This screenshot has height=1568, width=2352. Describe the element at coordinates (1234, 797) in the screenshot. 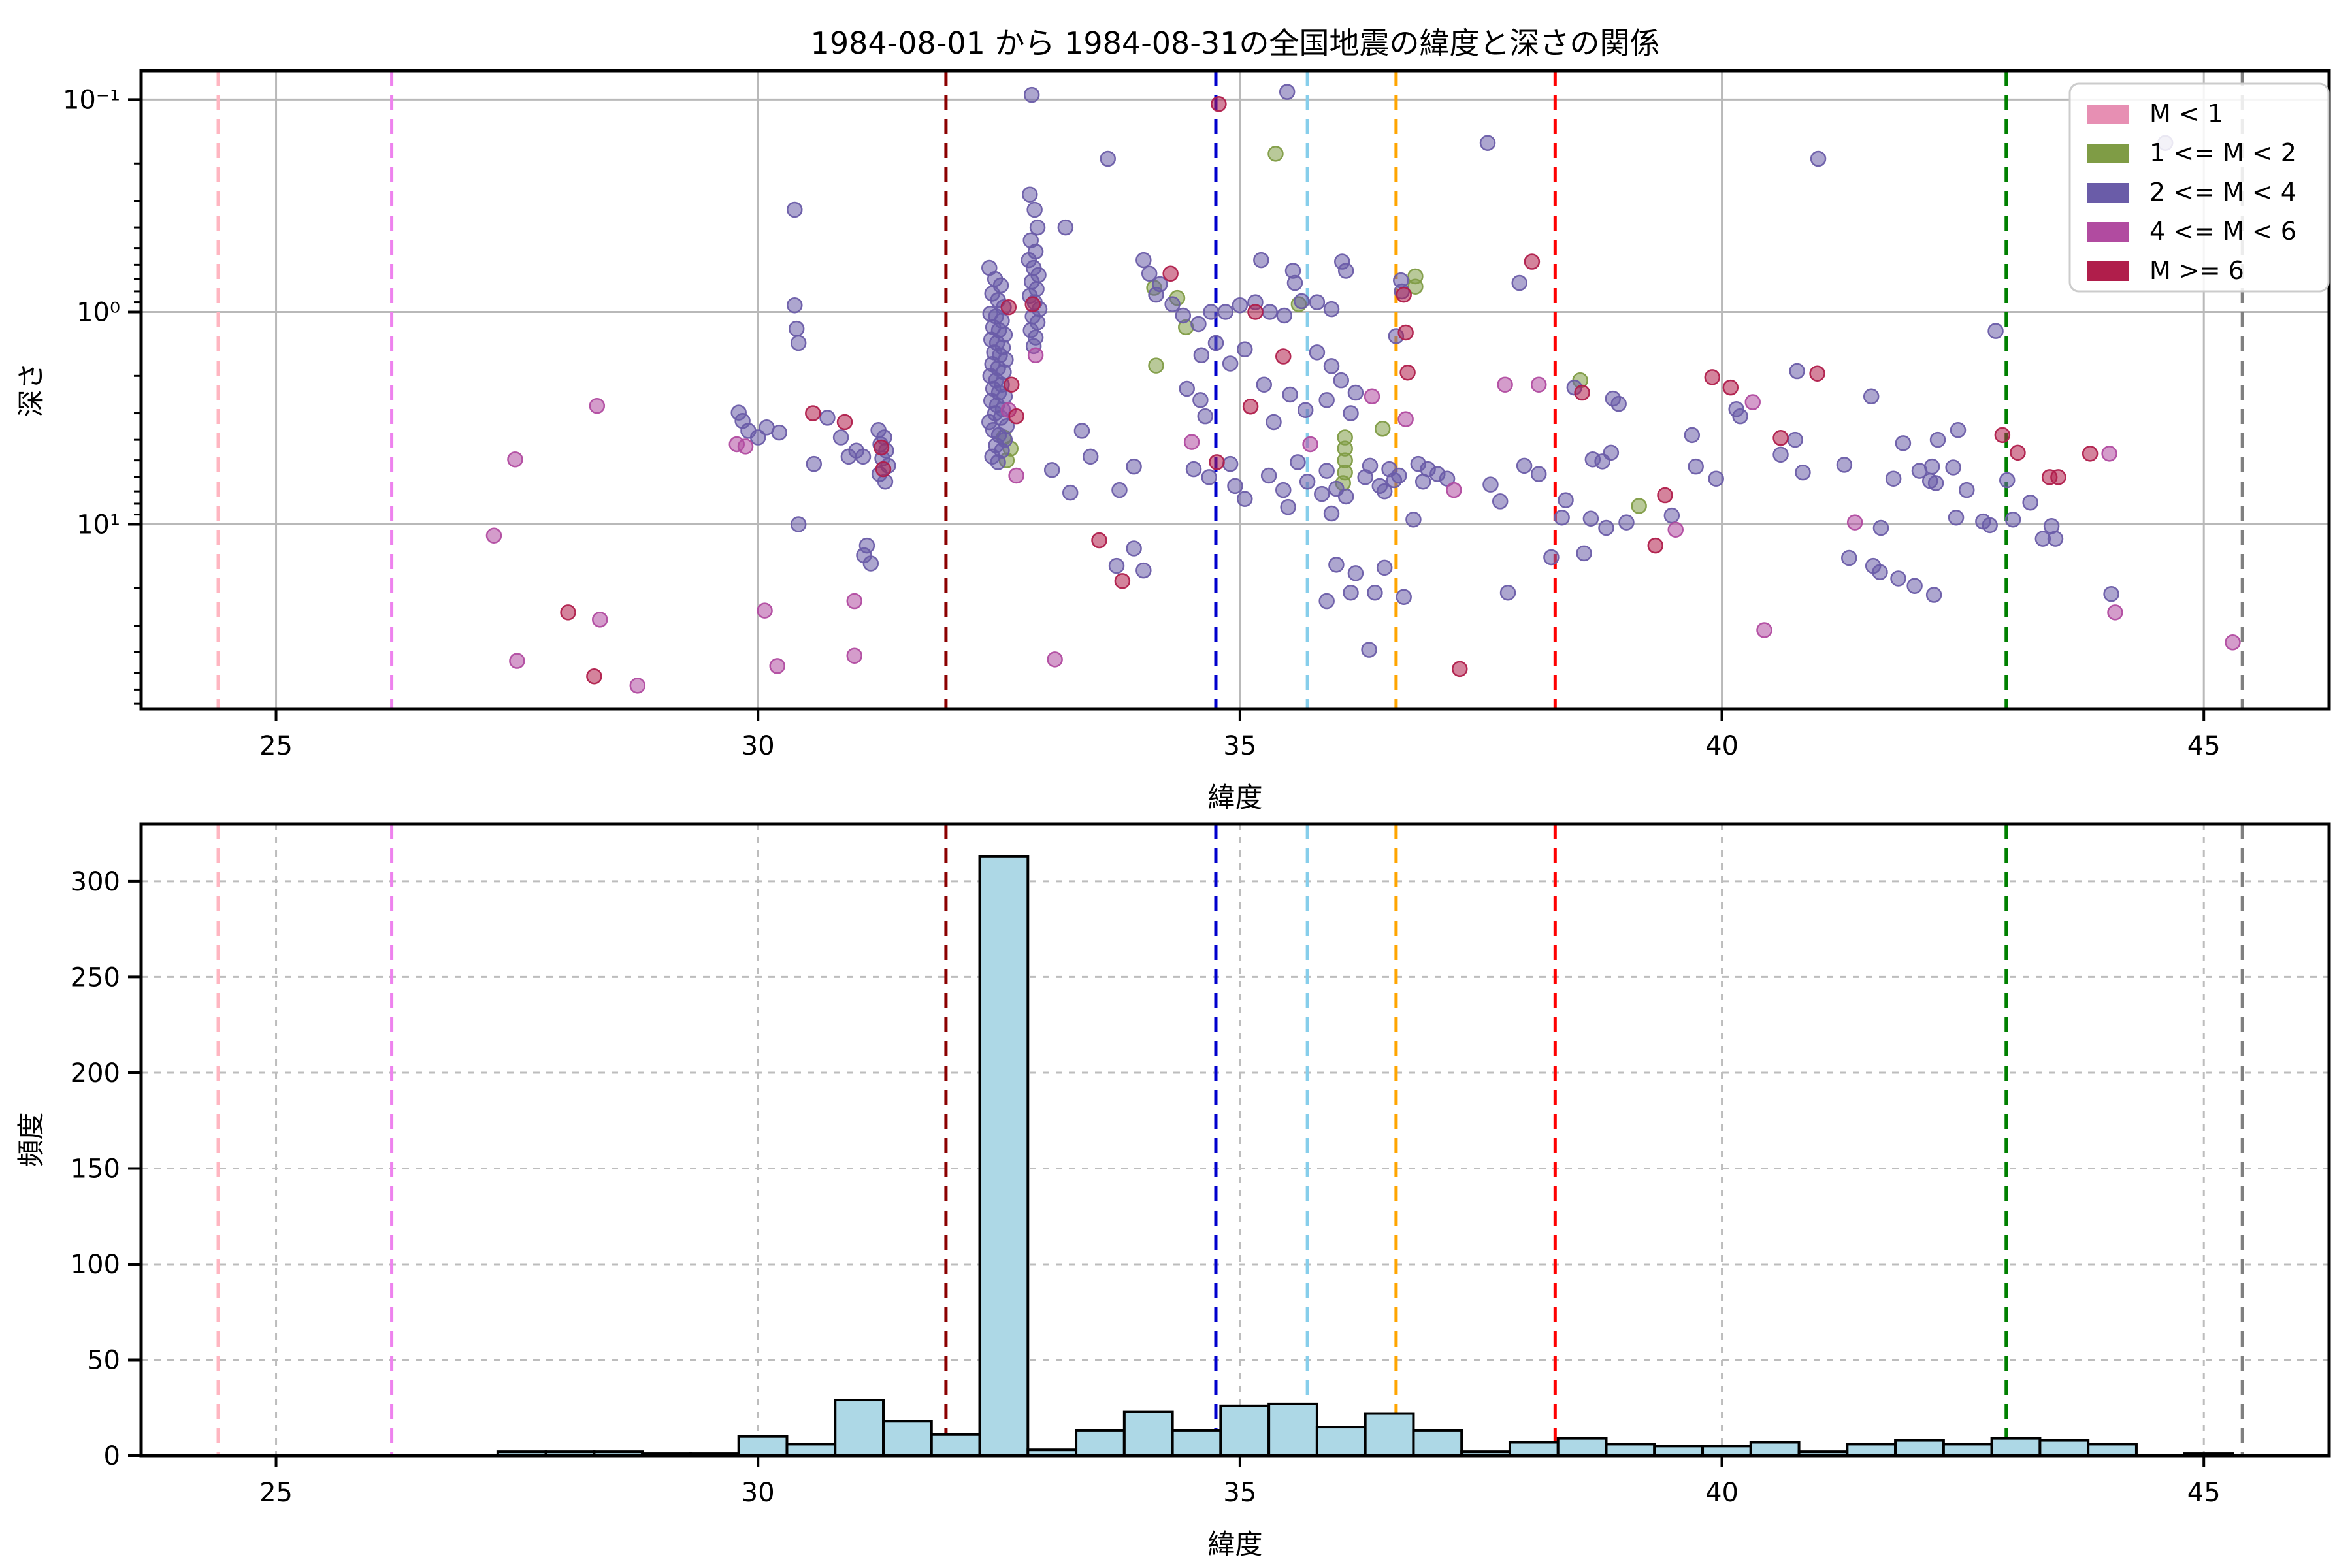

I see `x-axis-label-top: 緯度` at that location.